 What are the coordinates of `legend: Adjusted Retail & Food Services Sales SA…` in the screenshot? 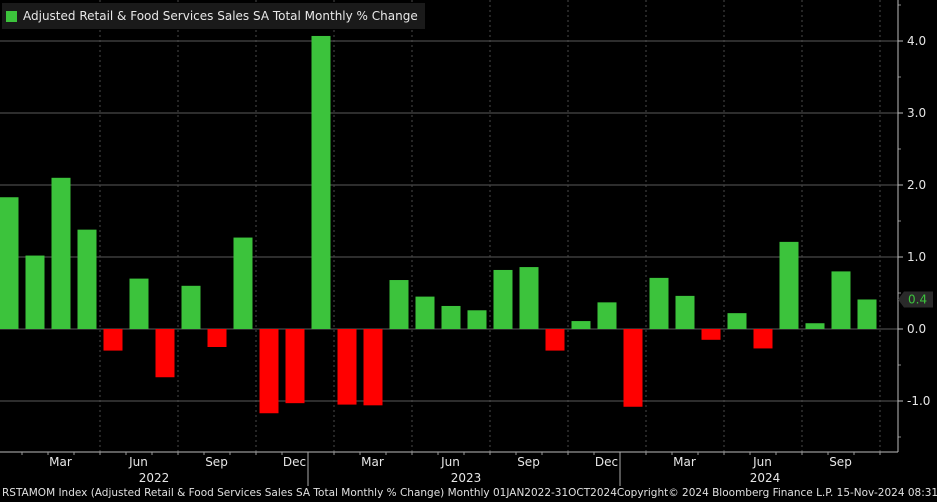 It's located at (213, 16).